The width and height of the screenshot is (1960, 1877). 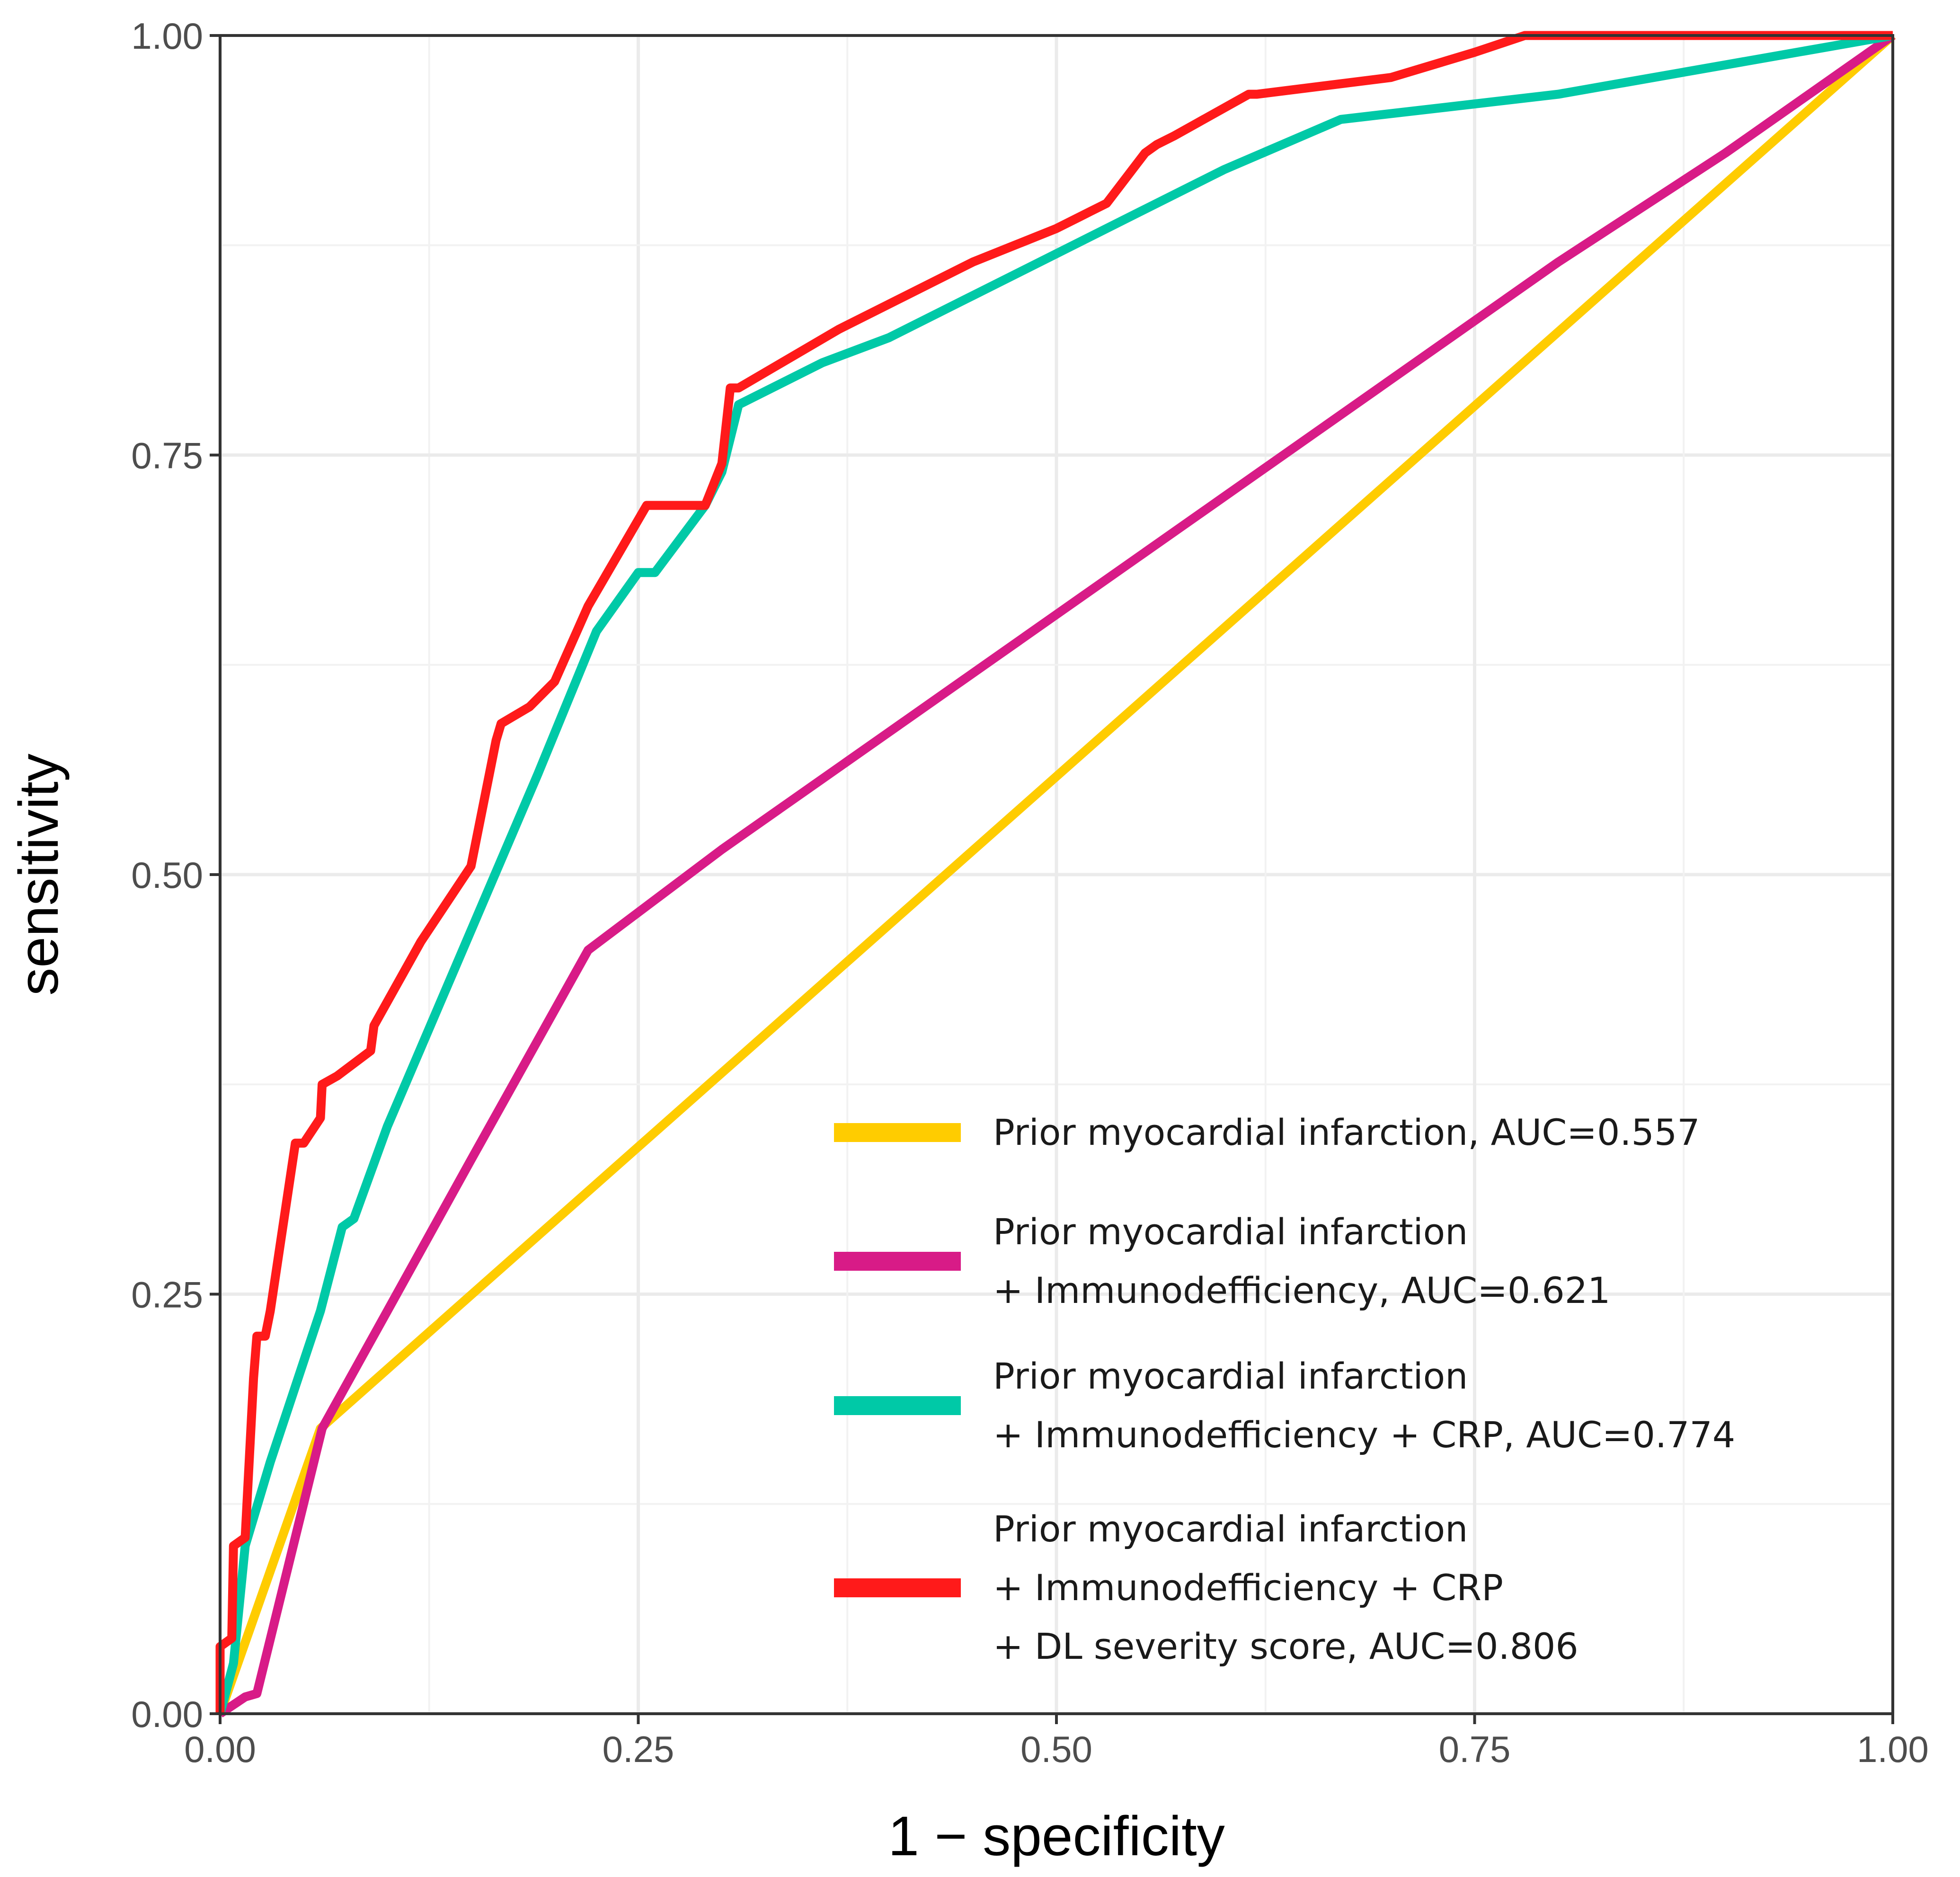 I want to click on legend-label-series-3: Prior myocardial infarction, so click(x=1230, y=1376).